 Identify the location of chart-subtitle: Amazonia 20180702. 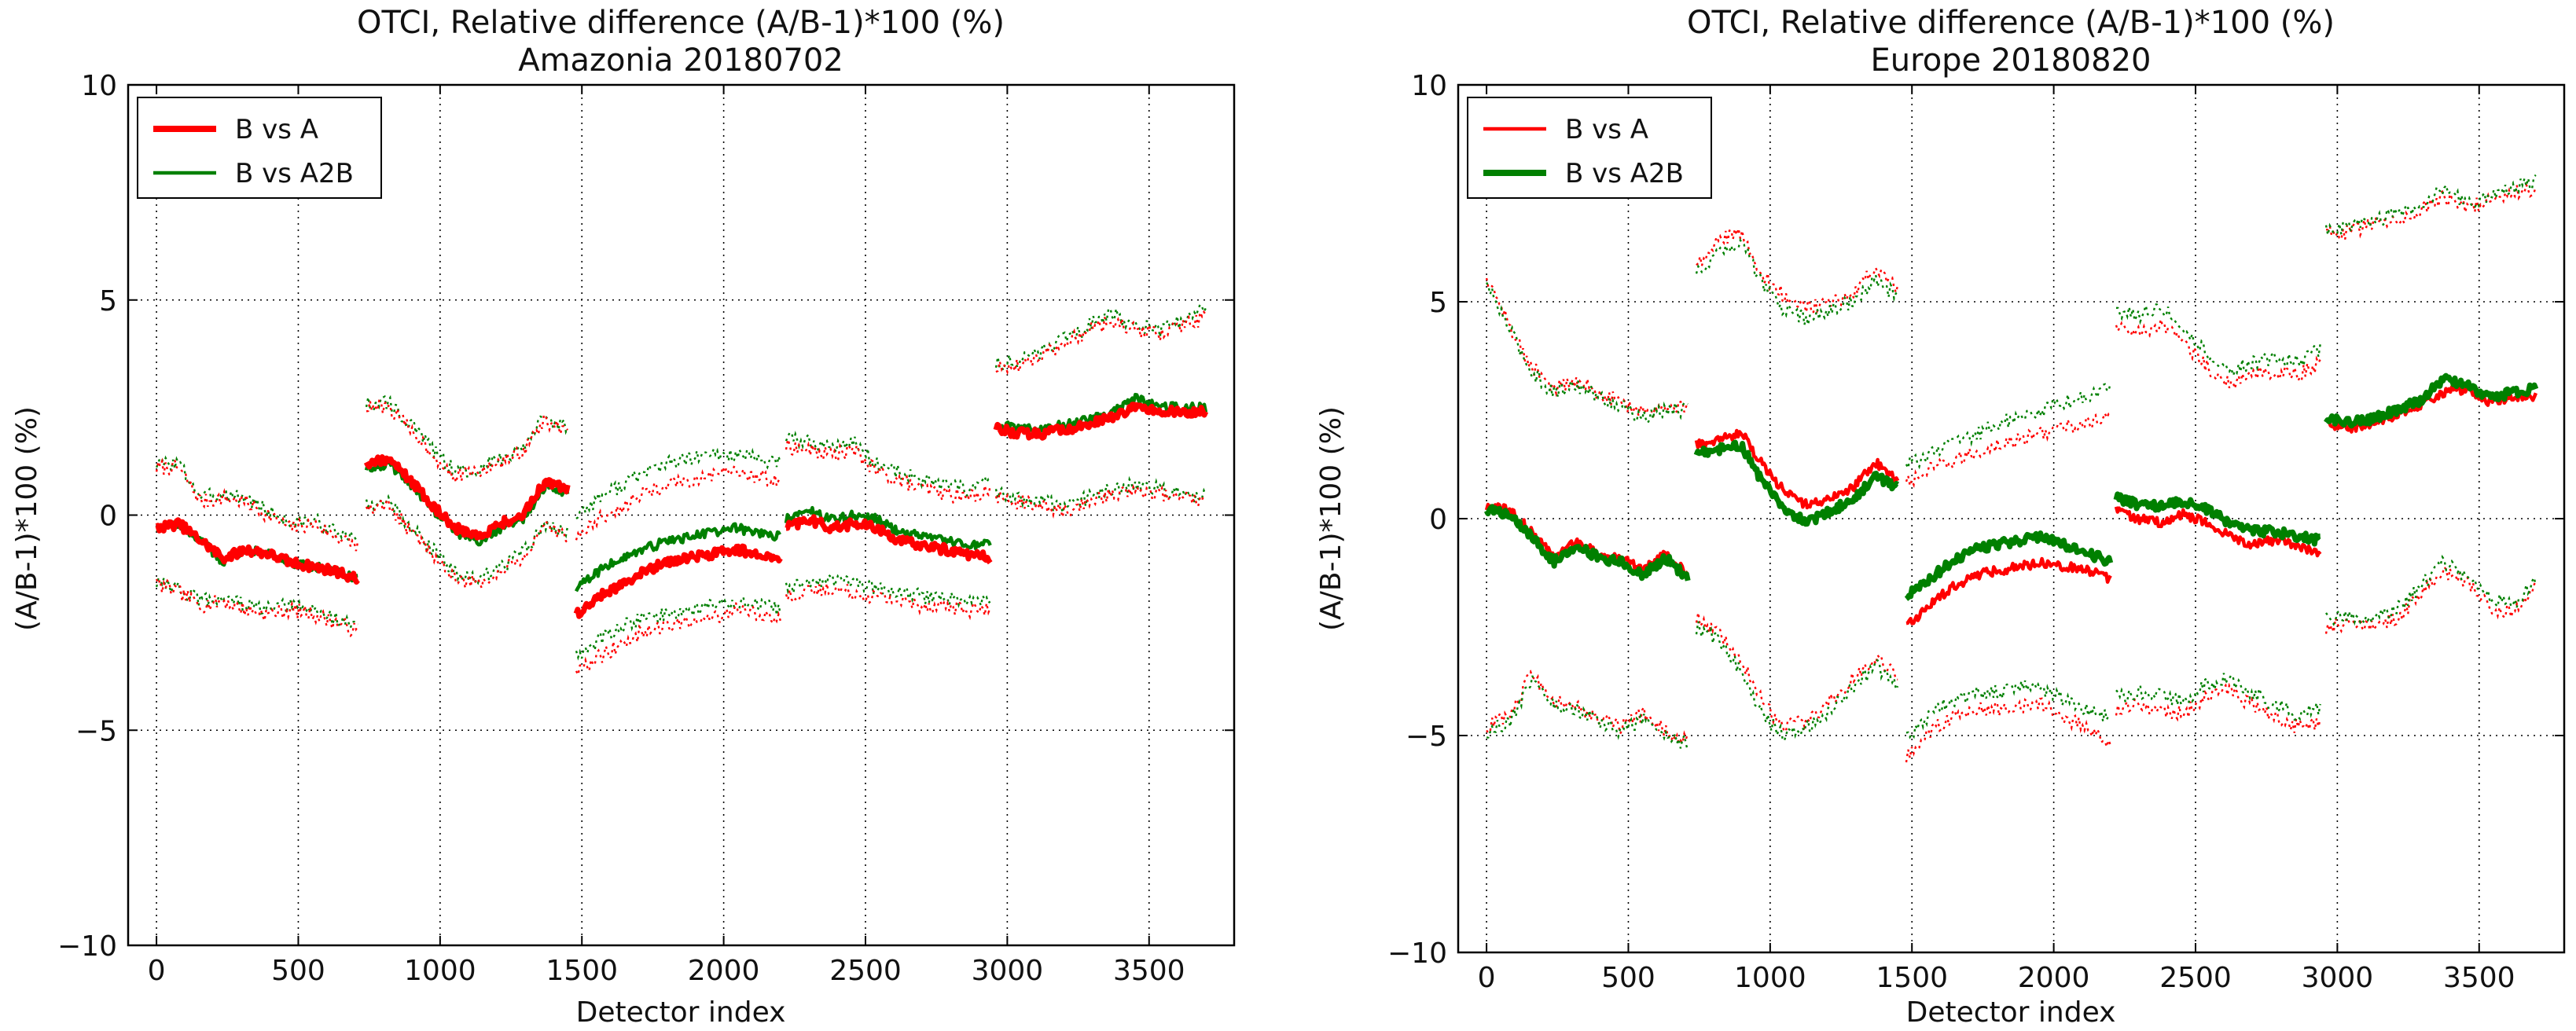
(680, 60).